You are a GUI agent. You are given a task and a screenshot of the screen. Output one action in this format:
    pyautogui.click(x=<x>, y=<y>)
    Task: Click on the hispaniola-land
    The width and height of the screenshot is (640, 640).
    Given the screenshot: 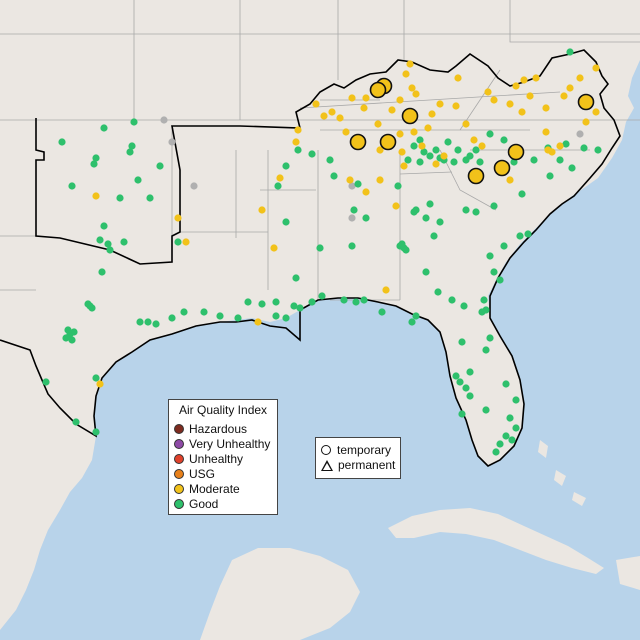 What is the action you would take?
    pyautogui.click(x=628, y=573)
    